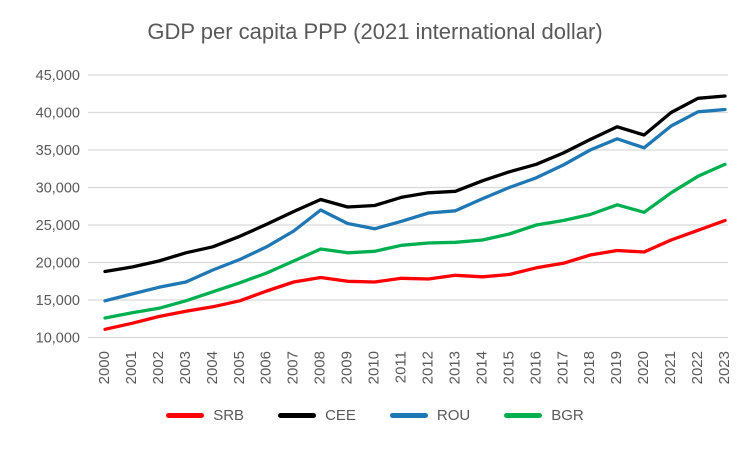 The width and height of the screenshot is (750, 450). What do you see at coordinates (297, 415) in the screenshot?
I see `legend-swatch-CEE` at bounding box center [297, 415].